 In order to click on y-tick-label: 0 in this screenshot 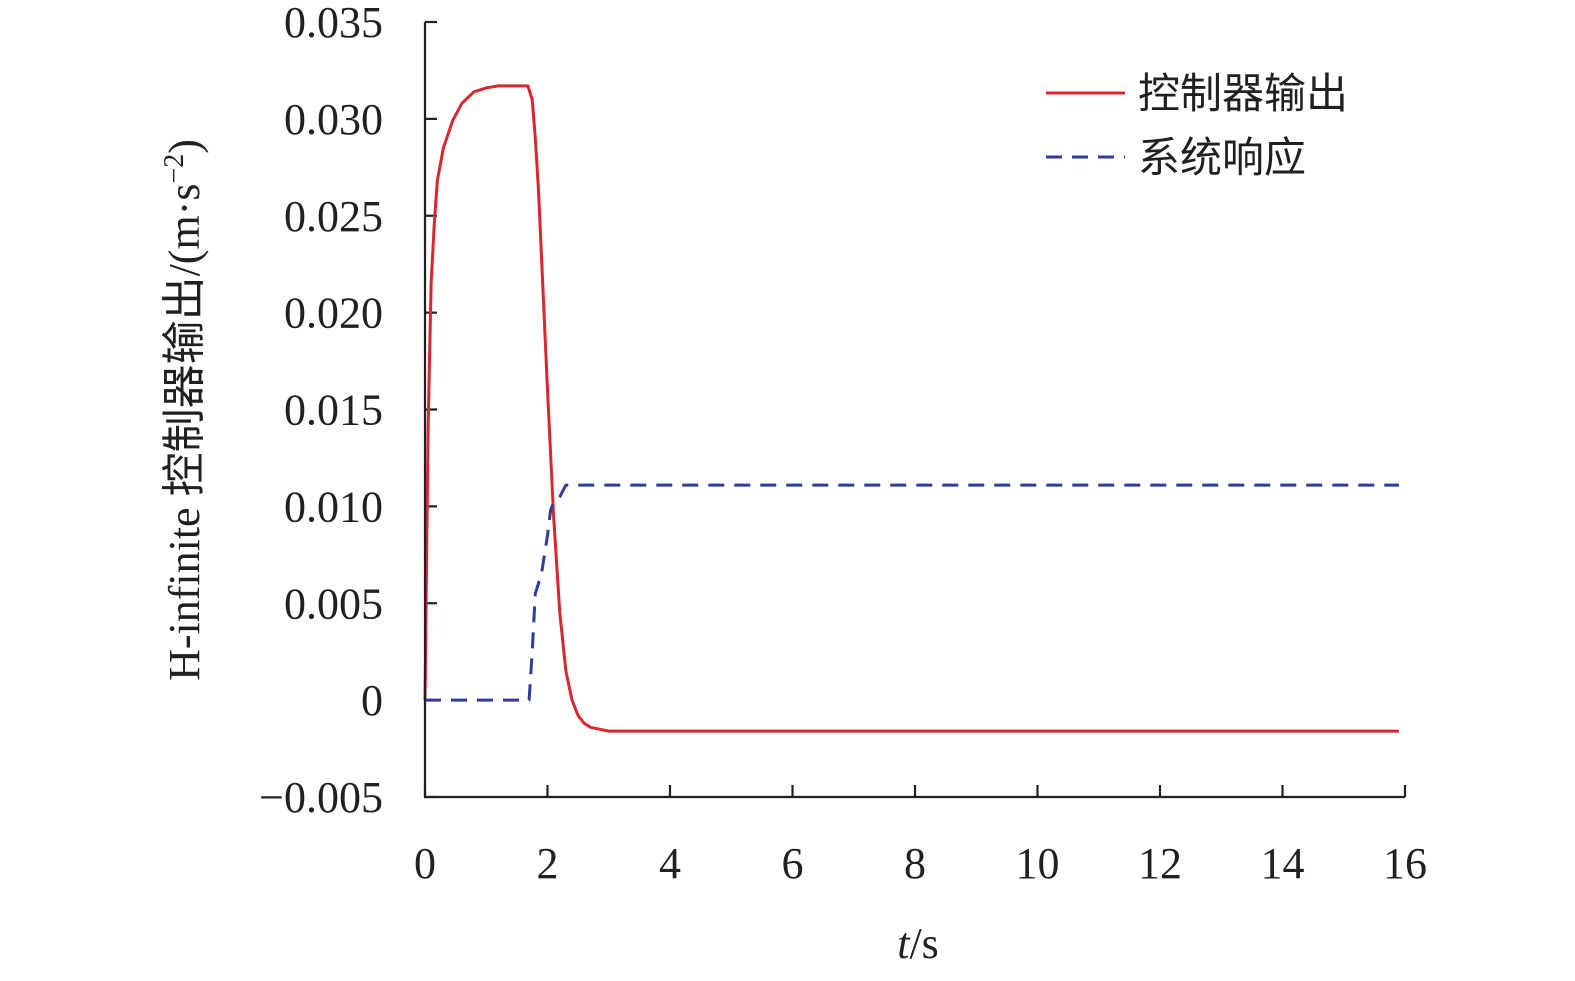, I will do `click(372, 700)`.